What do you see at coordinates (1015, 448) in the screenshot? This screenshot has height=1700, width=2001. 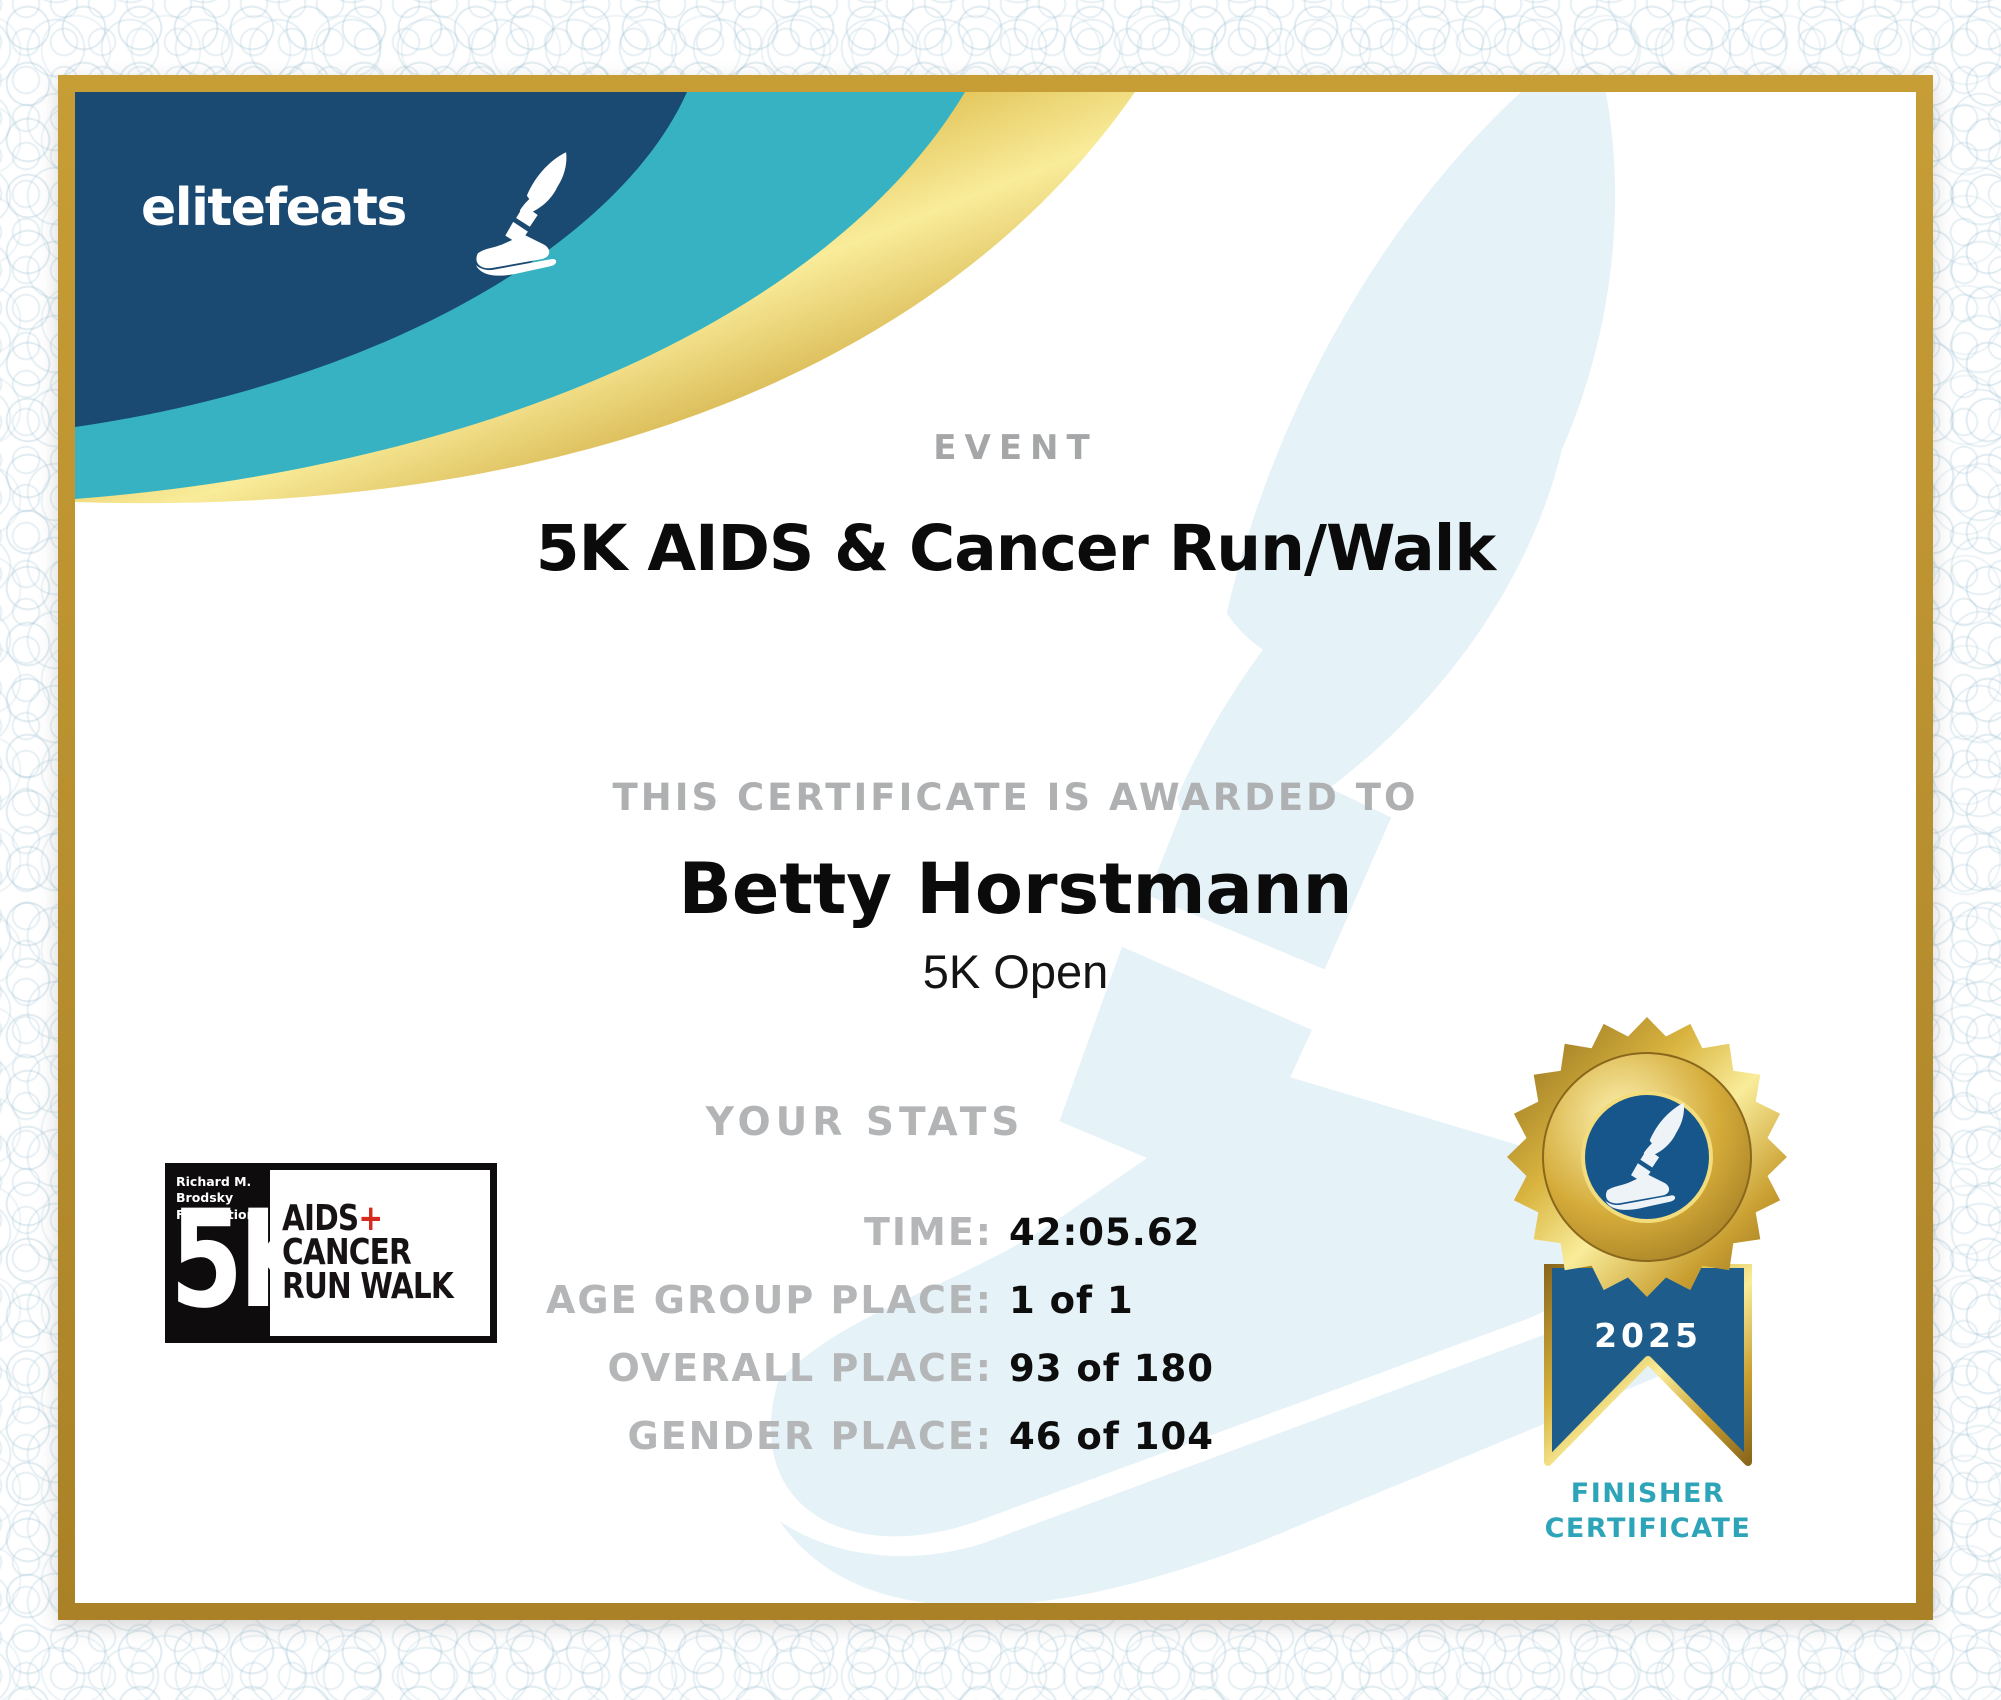 I see `event-label: EVENT` at bounding box center [1015, 448].